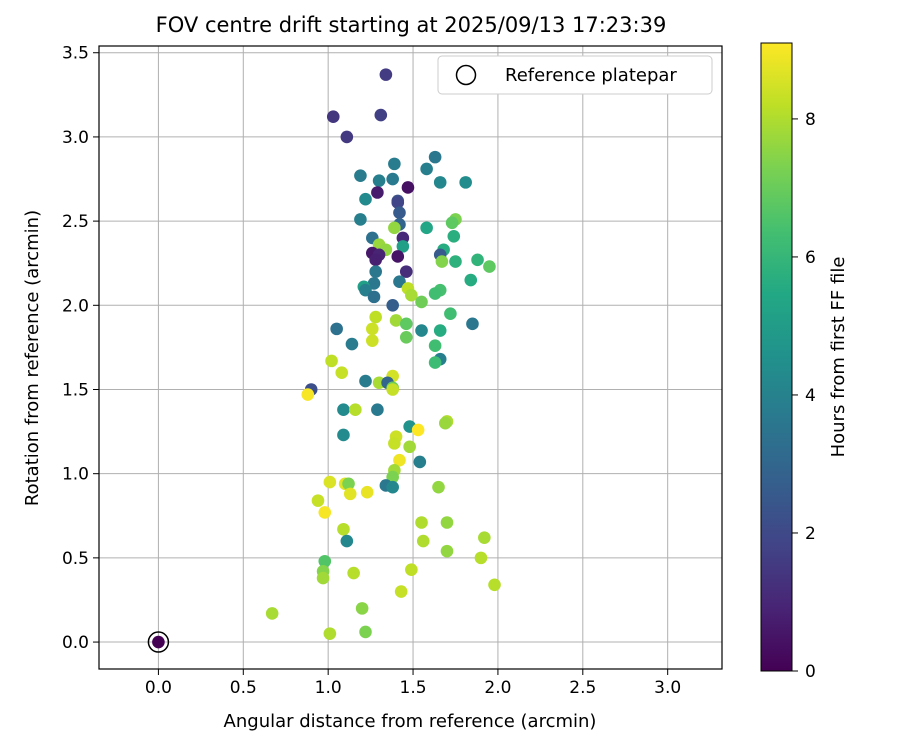 This screenshot has width=900, height=750. What do you see at coordinates (158, 688) in the screenshot?
I see `x-tick-label: 0.0` at bounding box center [158, 688].